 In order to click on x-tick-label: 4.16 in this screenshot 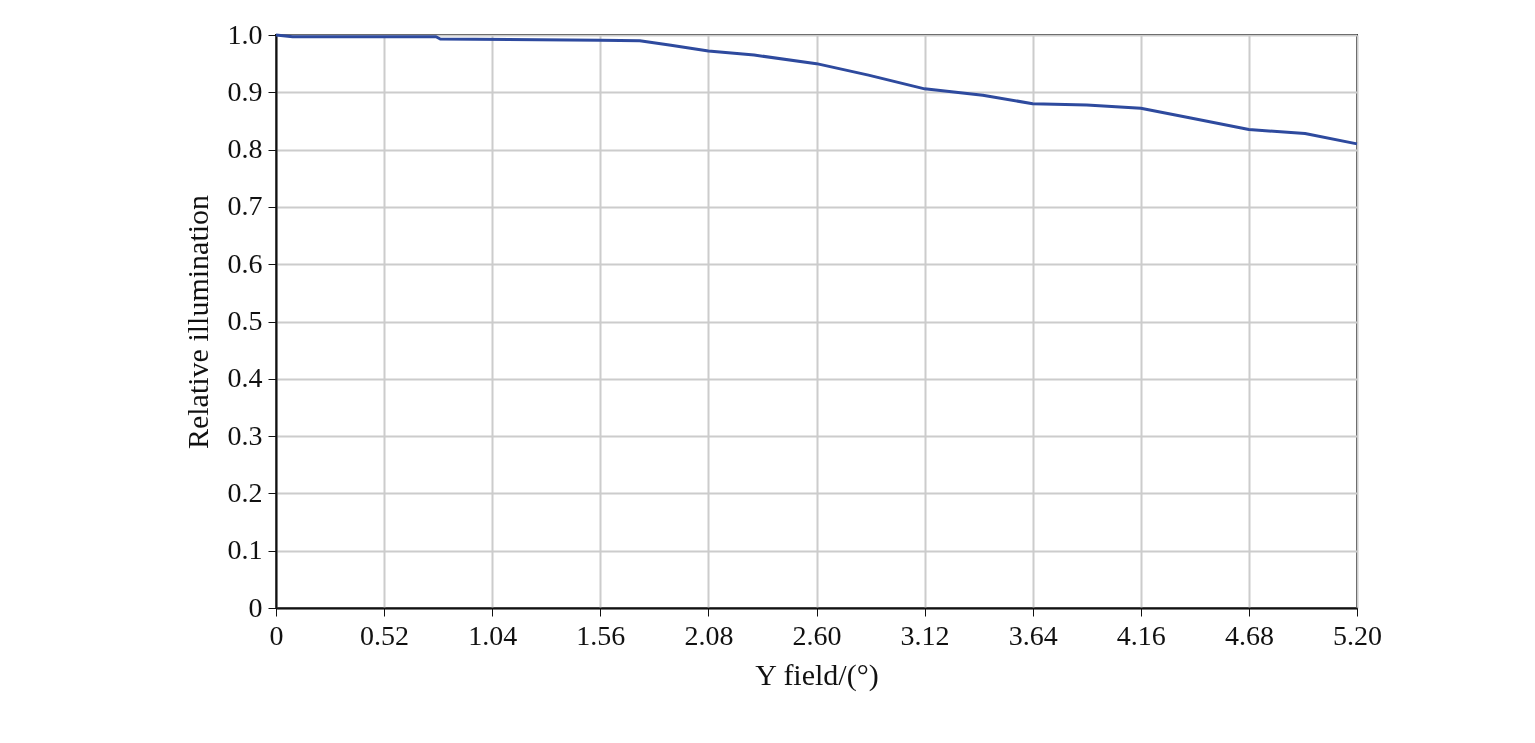, I will do `click(1141, 635)`.